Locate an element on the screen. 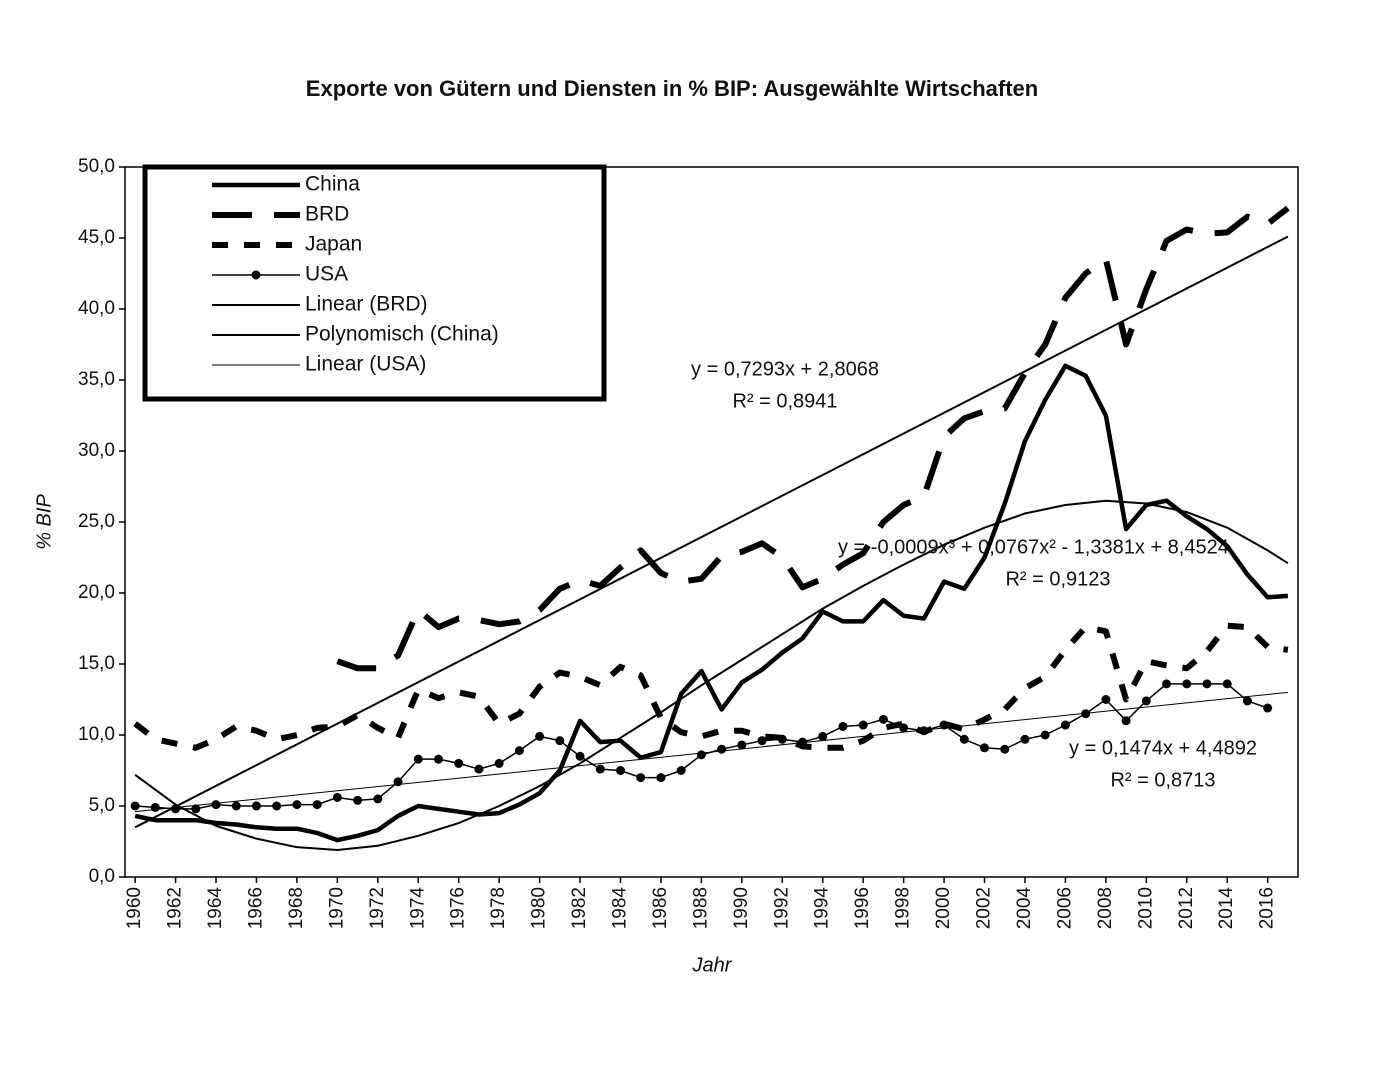  legend-marker is located at coordinates (256, 275).